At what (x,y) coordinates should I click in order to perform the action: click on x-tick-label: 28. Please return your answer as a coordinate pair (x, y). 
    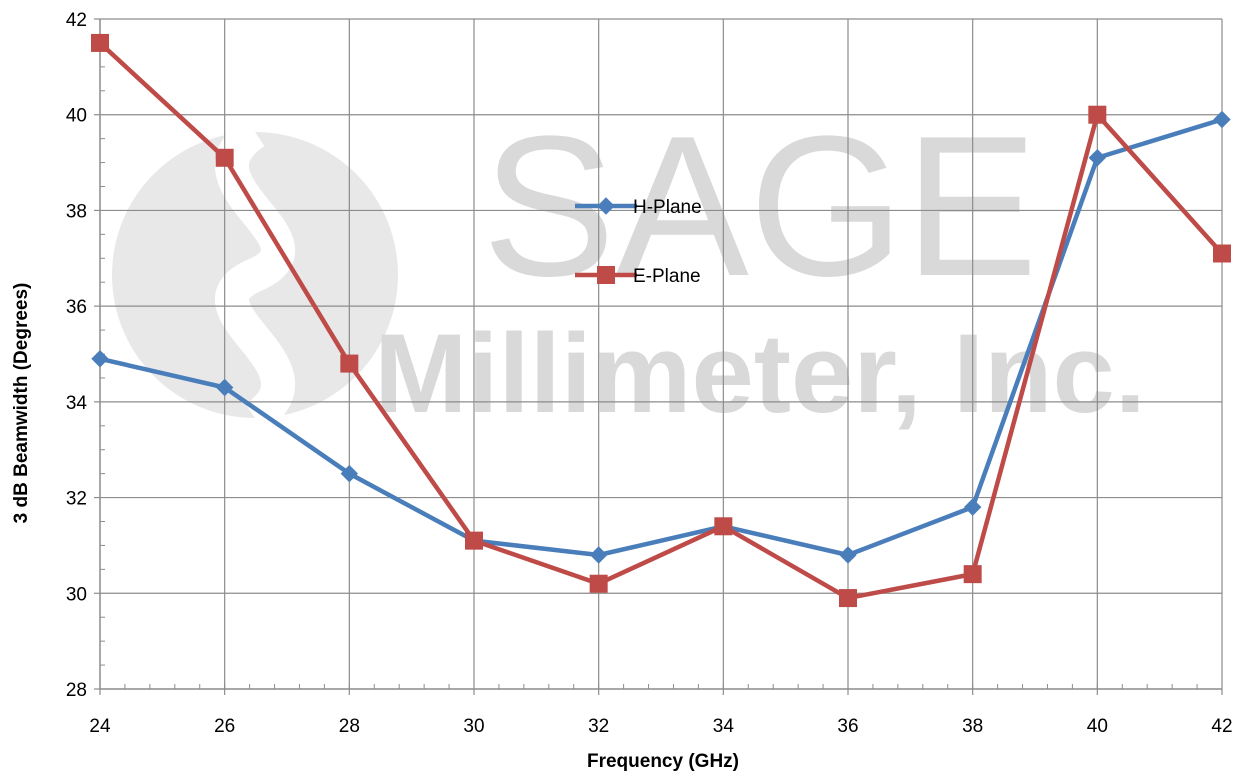
    Looking at the image, I should click on (349, 726).